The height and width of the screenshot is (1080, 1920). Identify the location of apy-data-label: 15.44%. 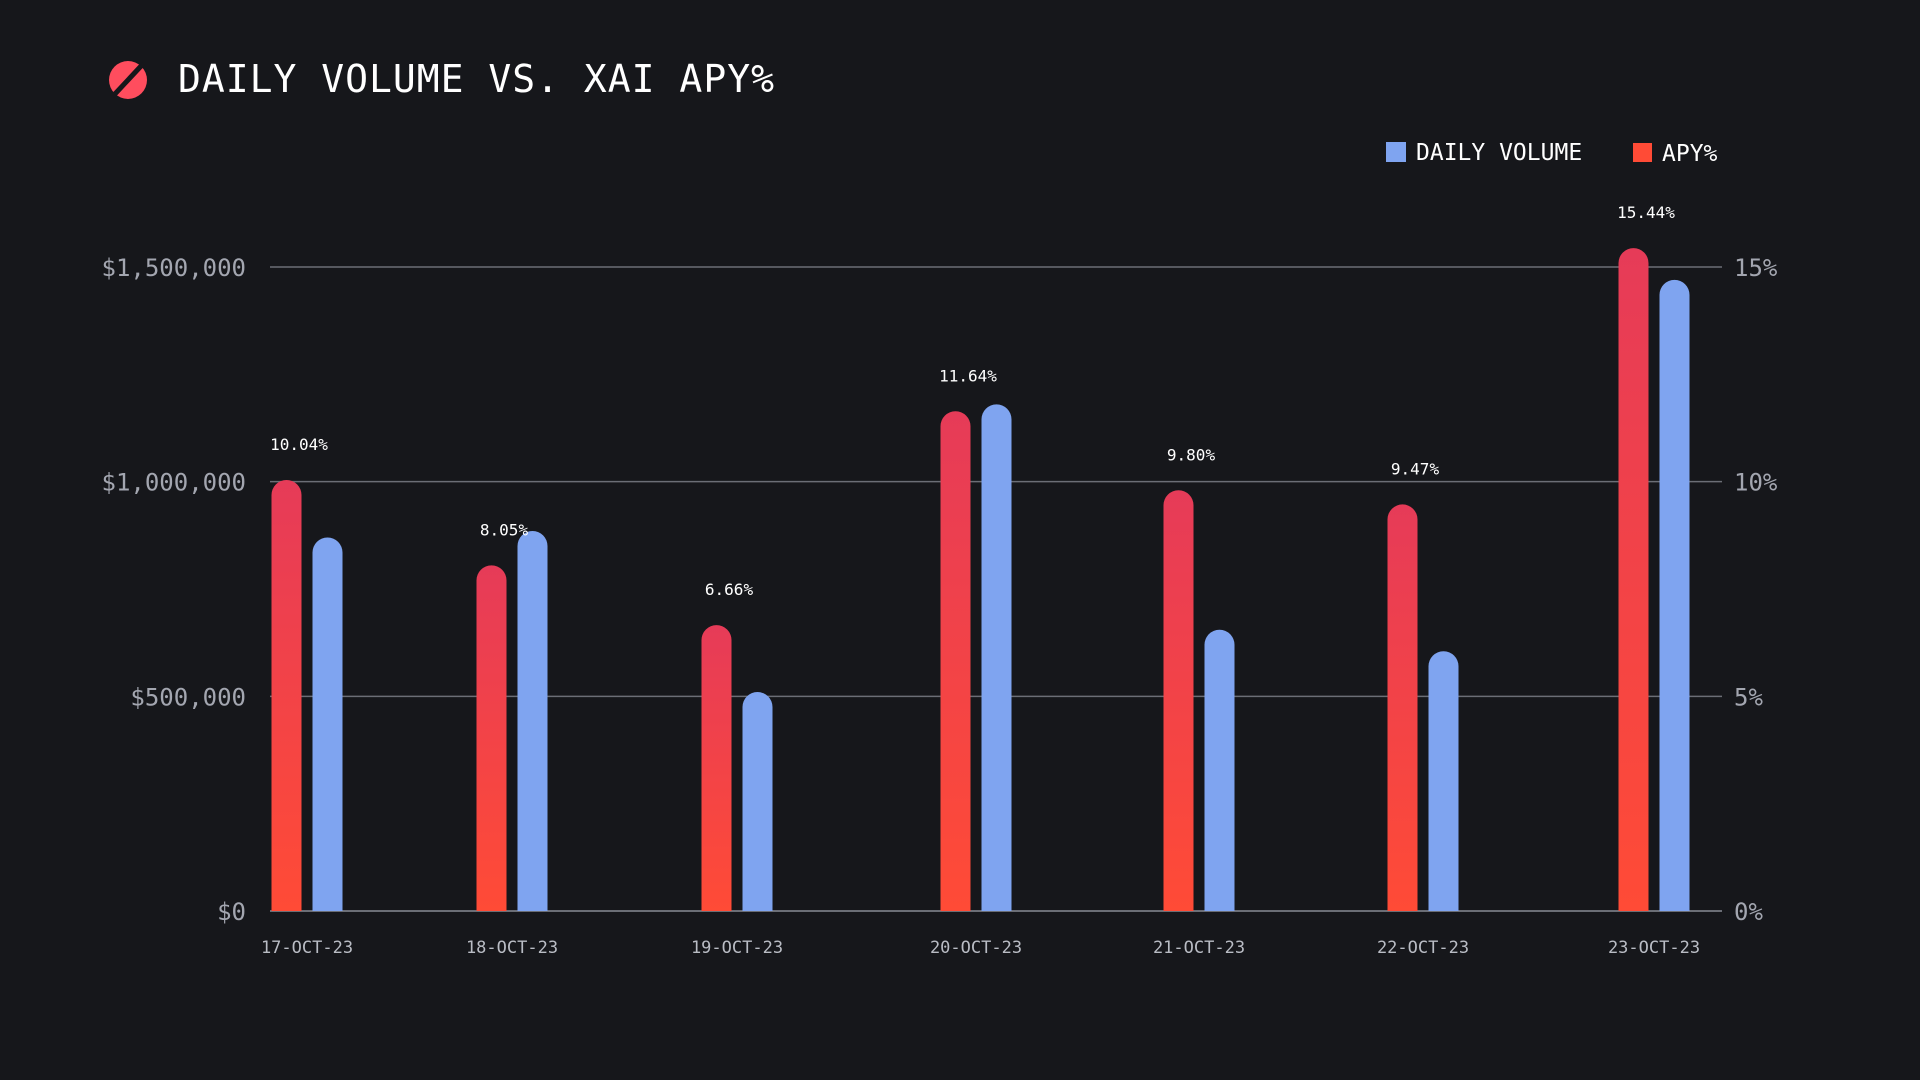
(1646, 212).